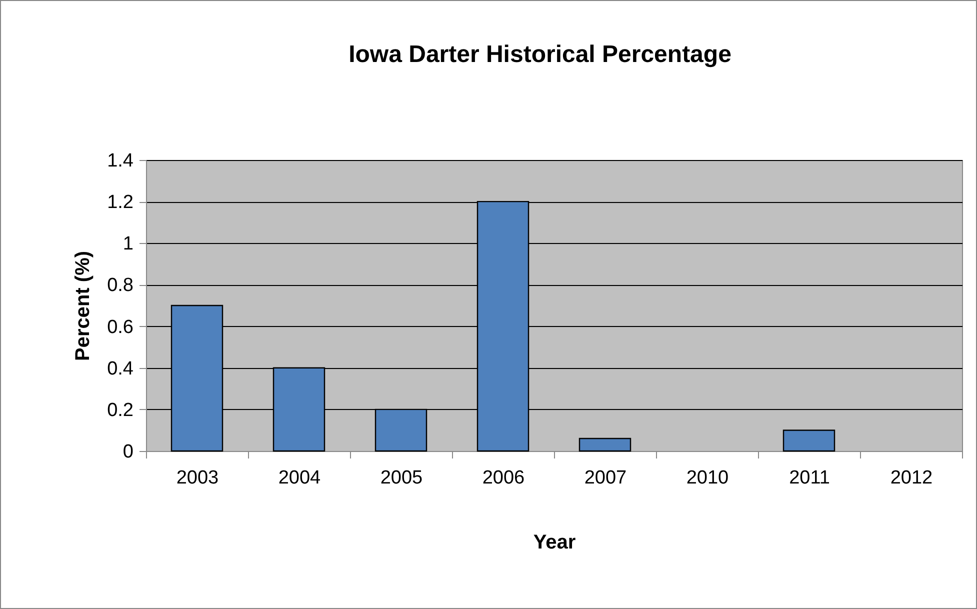  I want to click on x-tick-label: 2012, so click(911, 478).